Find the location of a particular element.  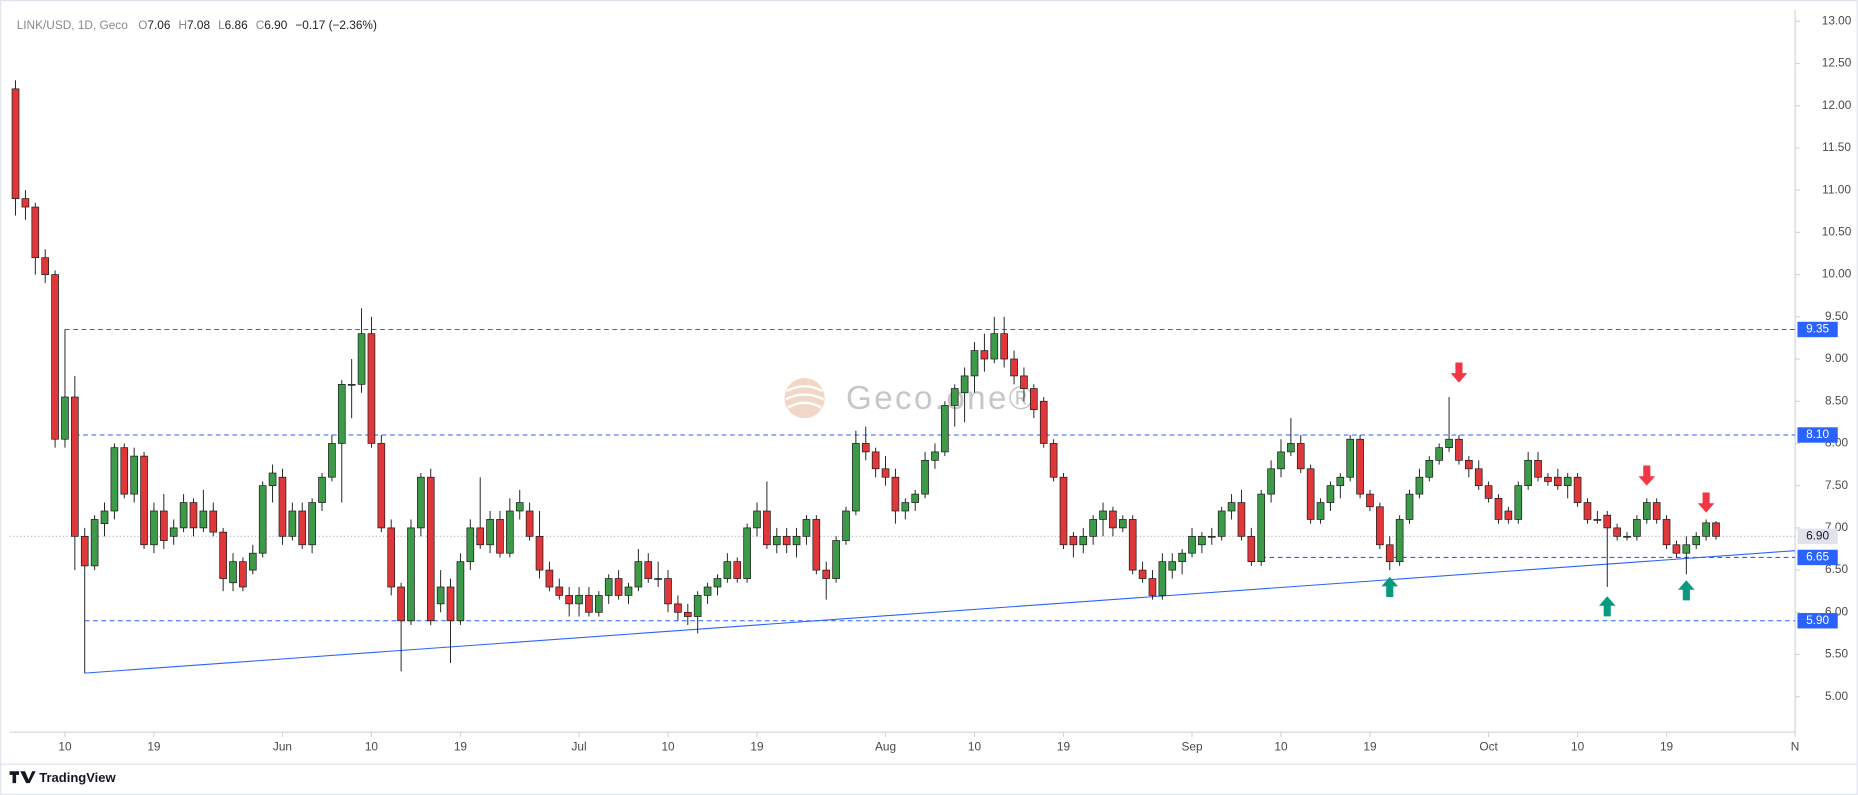

y-tick-label: 5.50 is located at coordinates (1836, 654).